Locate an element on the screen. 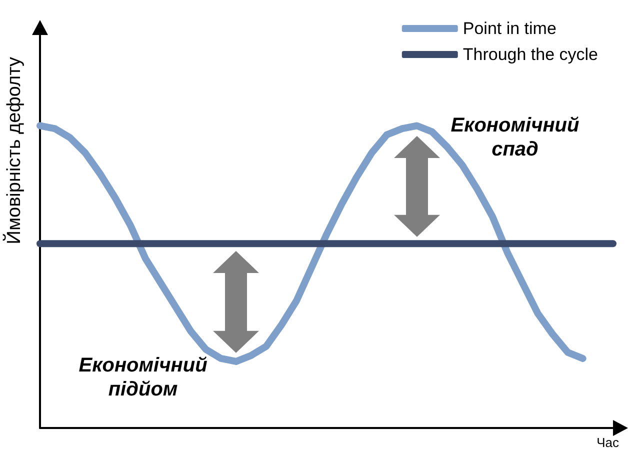 The height and width of the screenshot is (449, 630). legend-label: Point in time is located at coordinates (509, 28).